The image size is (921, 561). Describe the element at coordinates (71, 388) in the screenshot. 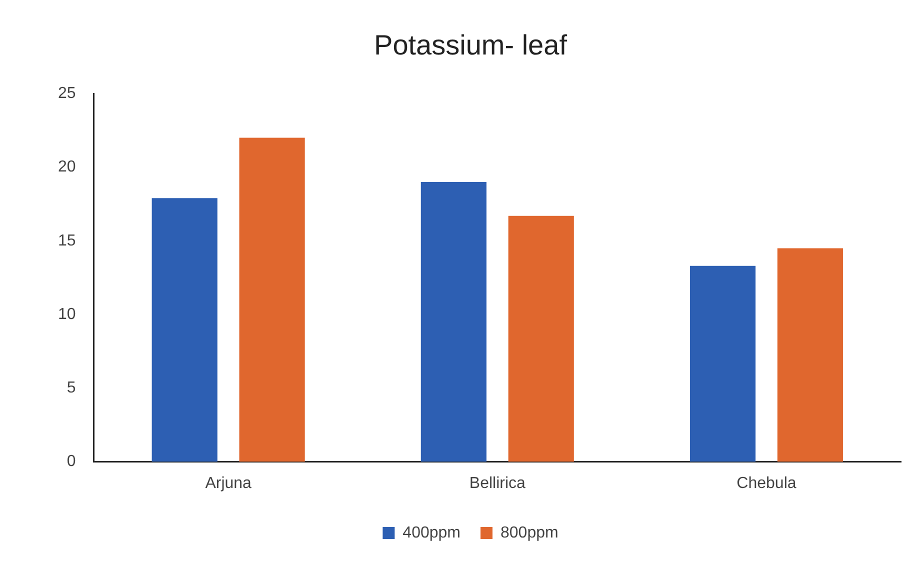

I see `y-tick-label: 5` at that location.